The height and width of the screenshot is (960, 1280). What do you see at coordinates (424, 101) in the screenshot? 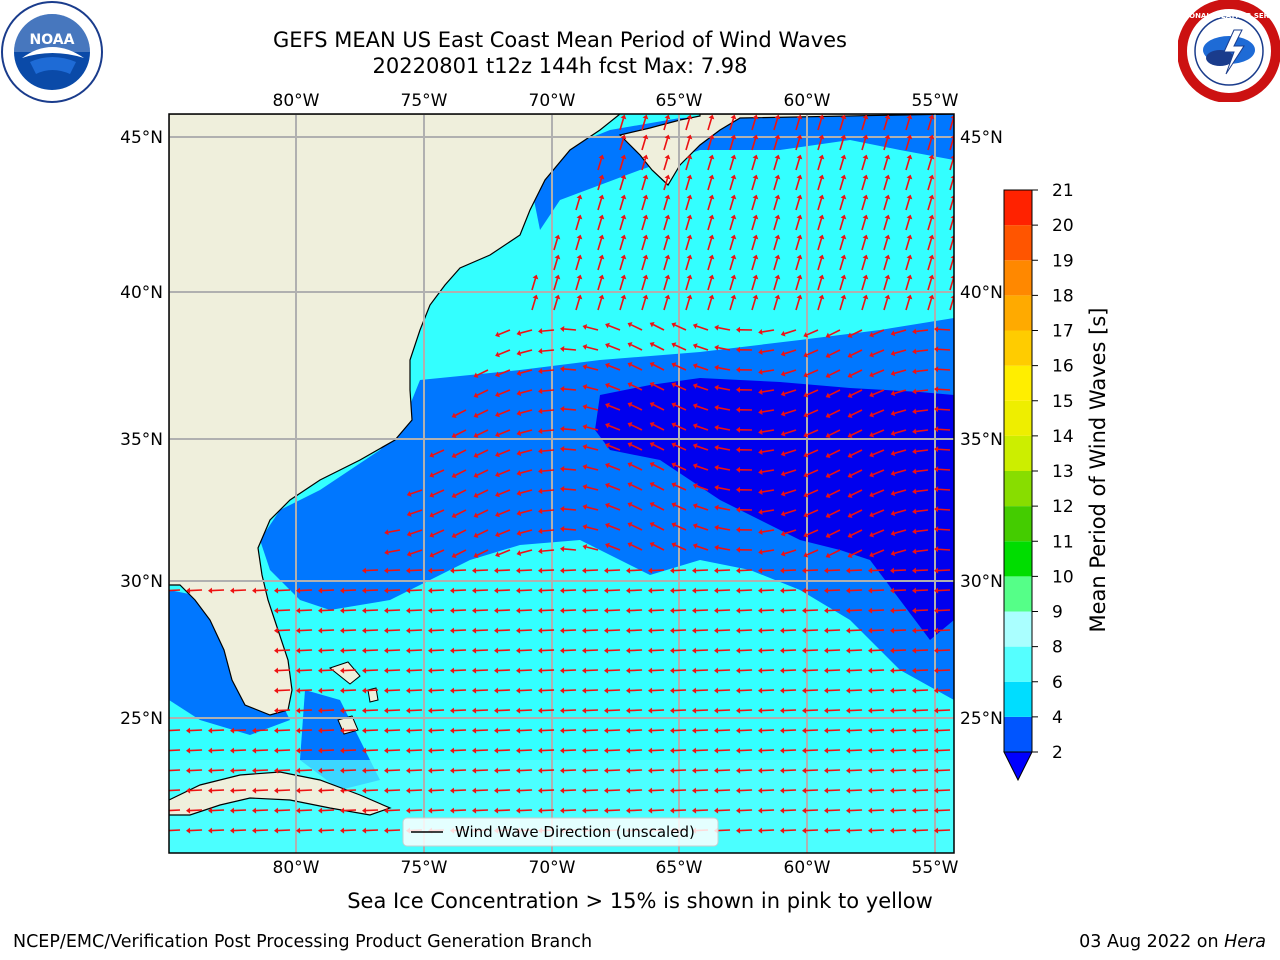
I see `lon-label-top-75: 75°W` at bounding box center [424, 101].